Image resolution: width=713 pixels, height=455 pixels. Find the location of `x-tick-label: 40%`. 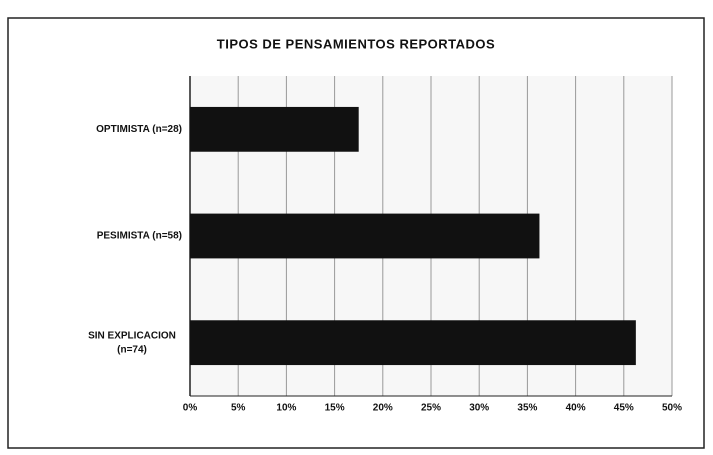

x-tick-label: 40% is located at coordinates (576, 408).